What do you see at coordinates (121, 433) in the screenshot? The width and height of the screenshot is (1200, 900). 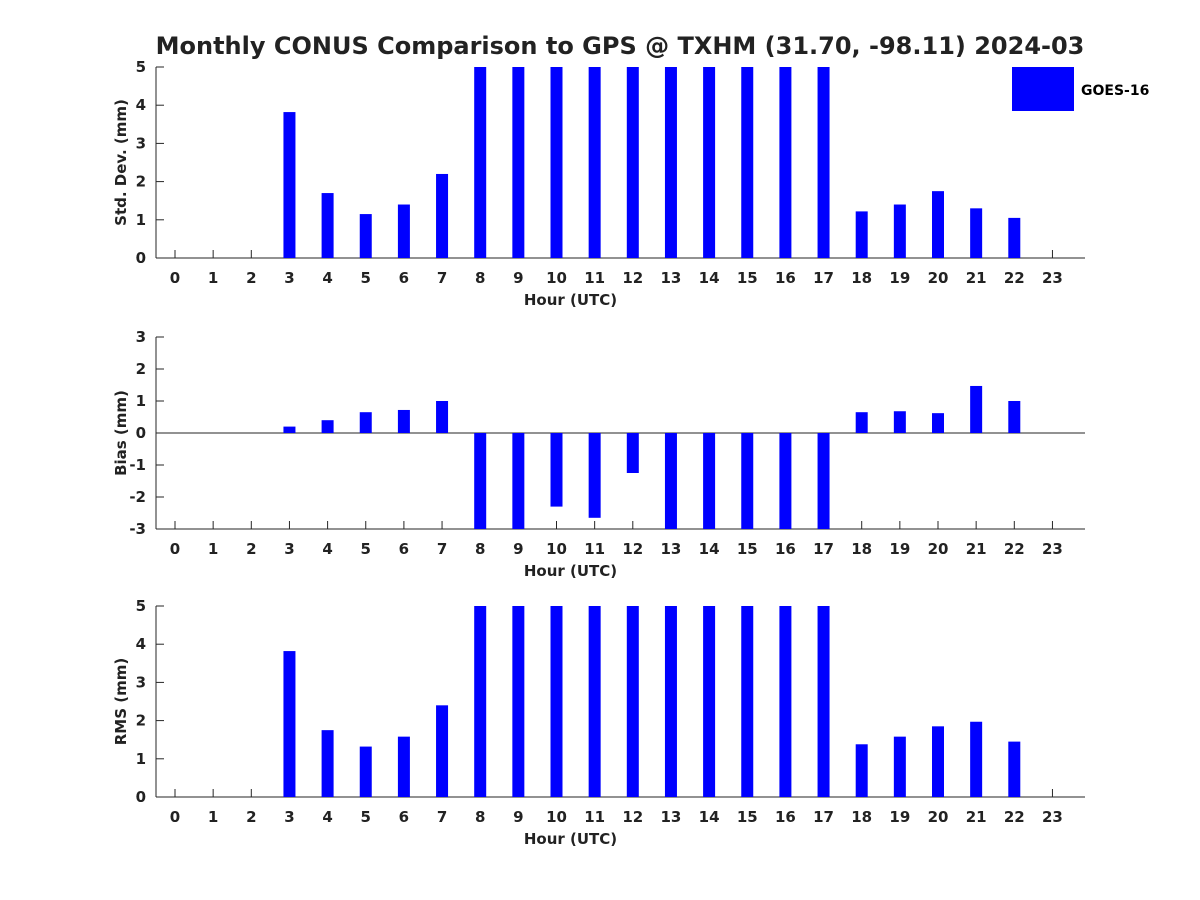 I see `y-axis-label: Bias (mm)` at bounding box center [121, 433].